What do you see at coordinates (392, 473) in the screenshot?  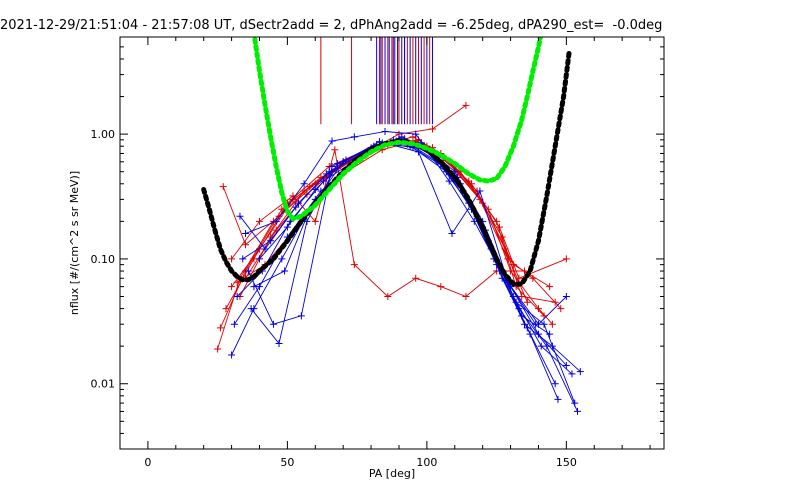 I see `x-axis-label: PA [deg]` at bounding box center [392, 473].